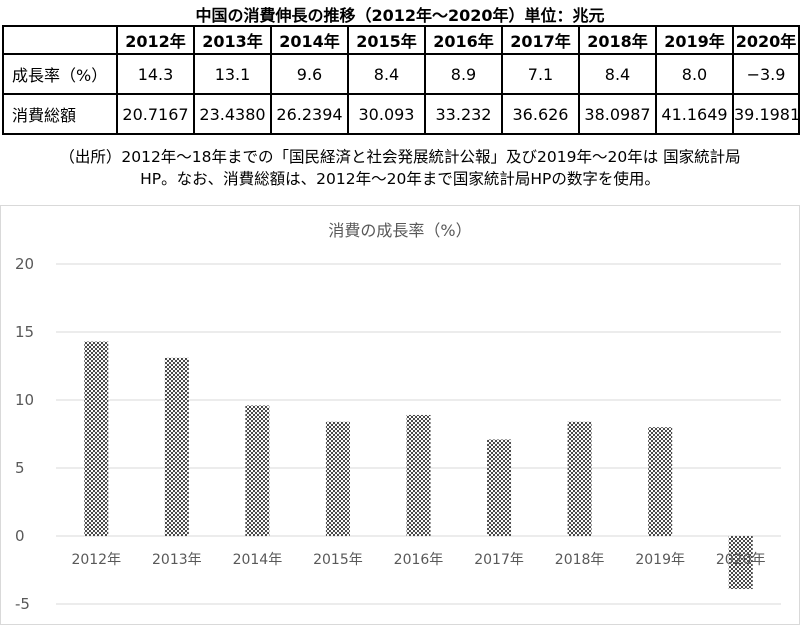  I want to click on y-tick-label: 20, so click(24, 264).